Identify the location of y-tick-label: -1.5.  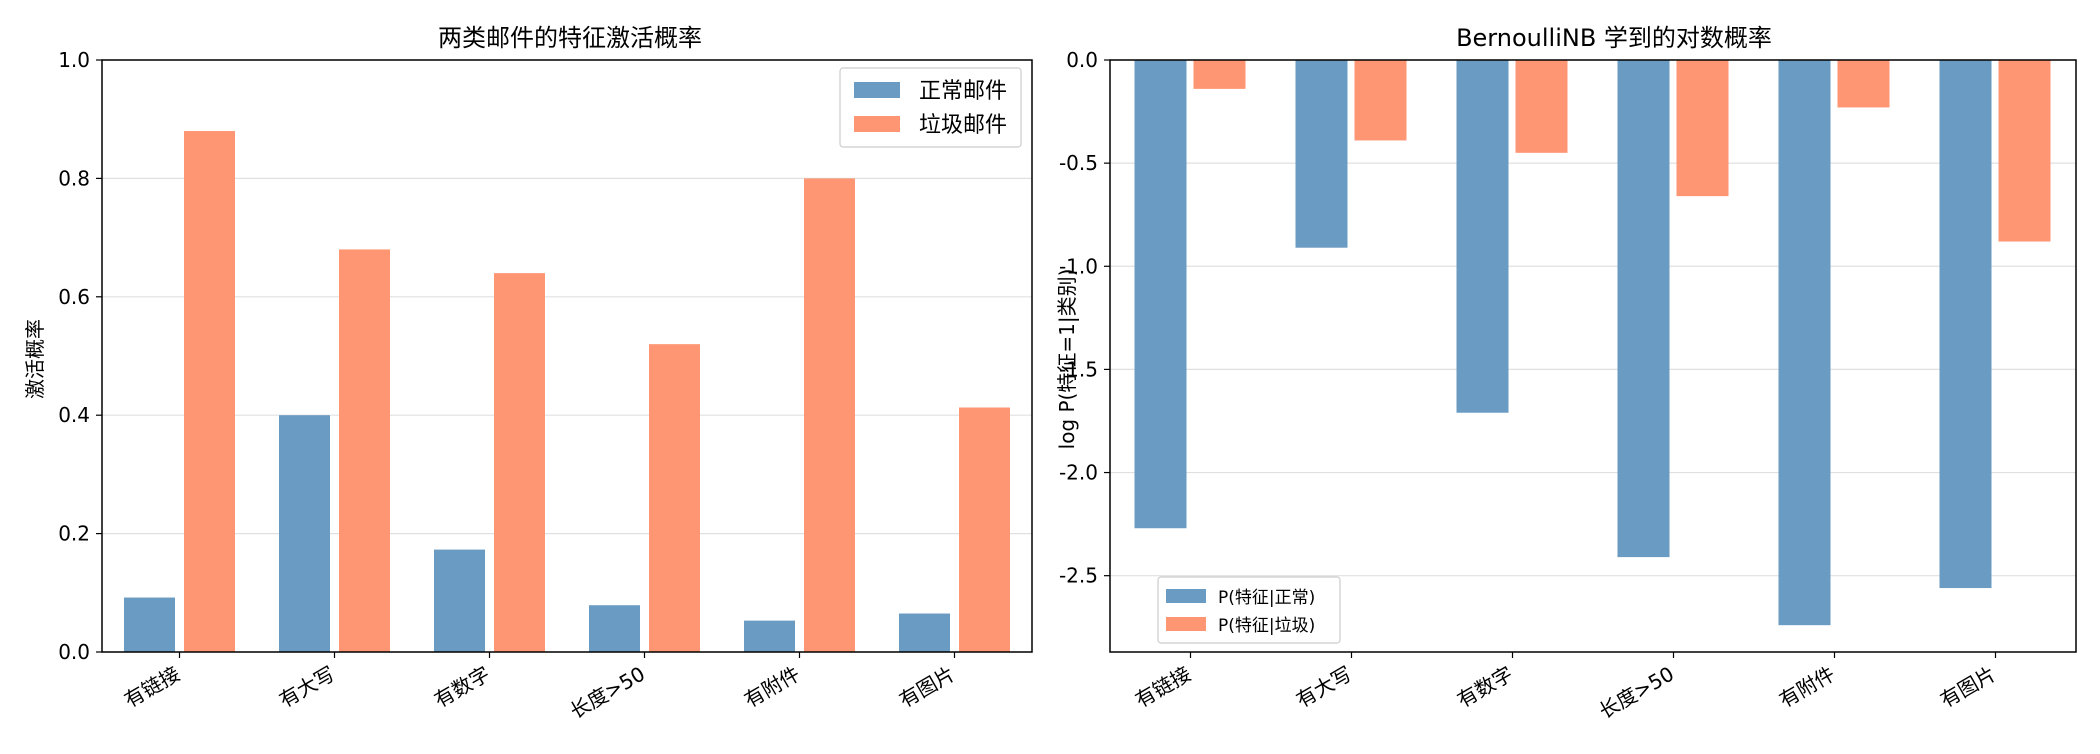
(1078, 369).